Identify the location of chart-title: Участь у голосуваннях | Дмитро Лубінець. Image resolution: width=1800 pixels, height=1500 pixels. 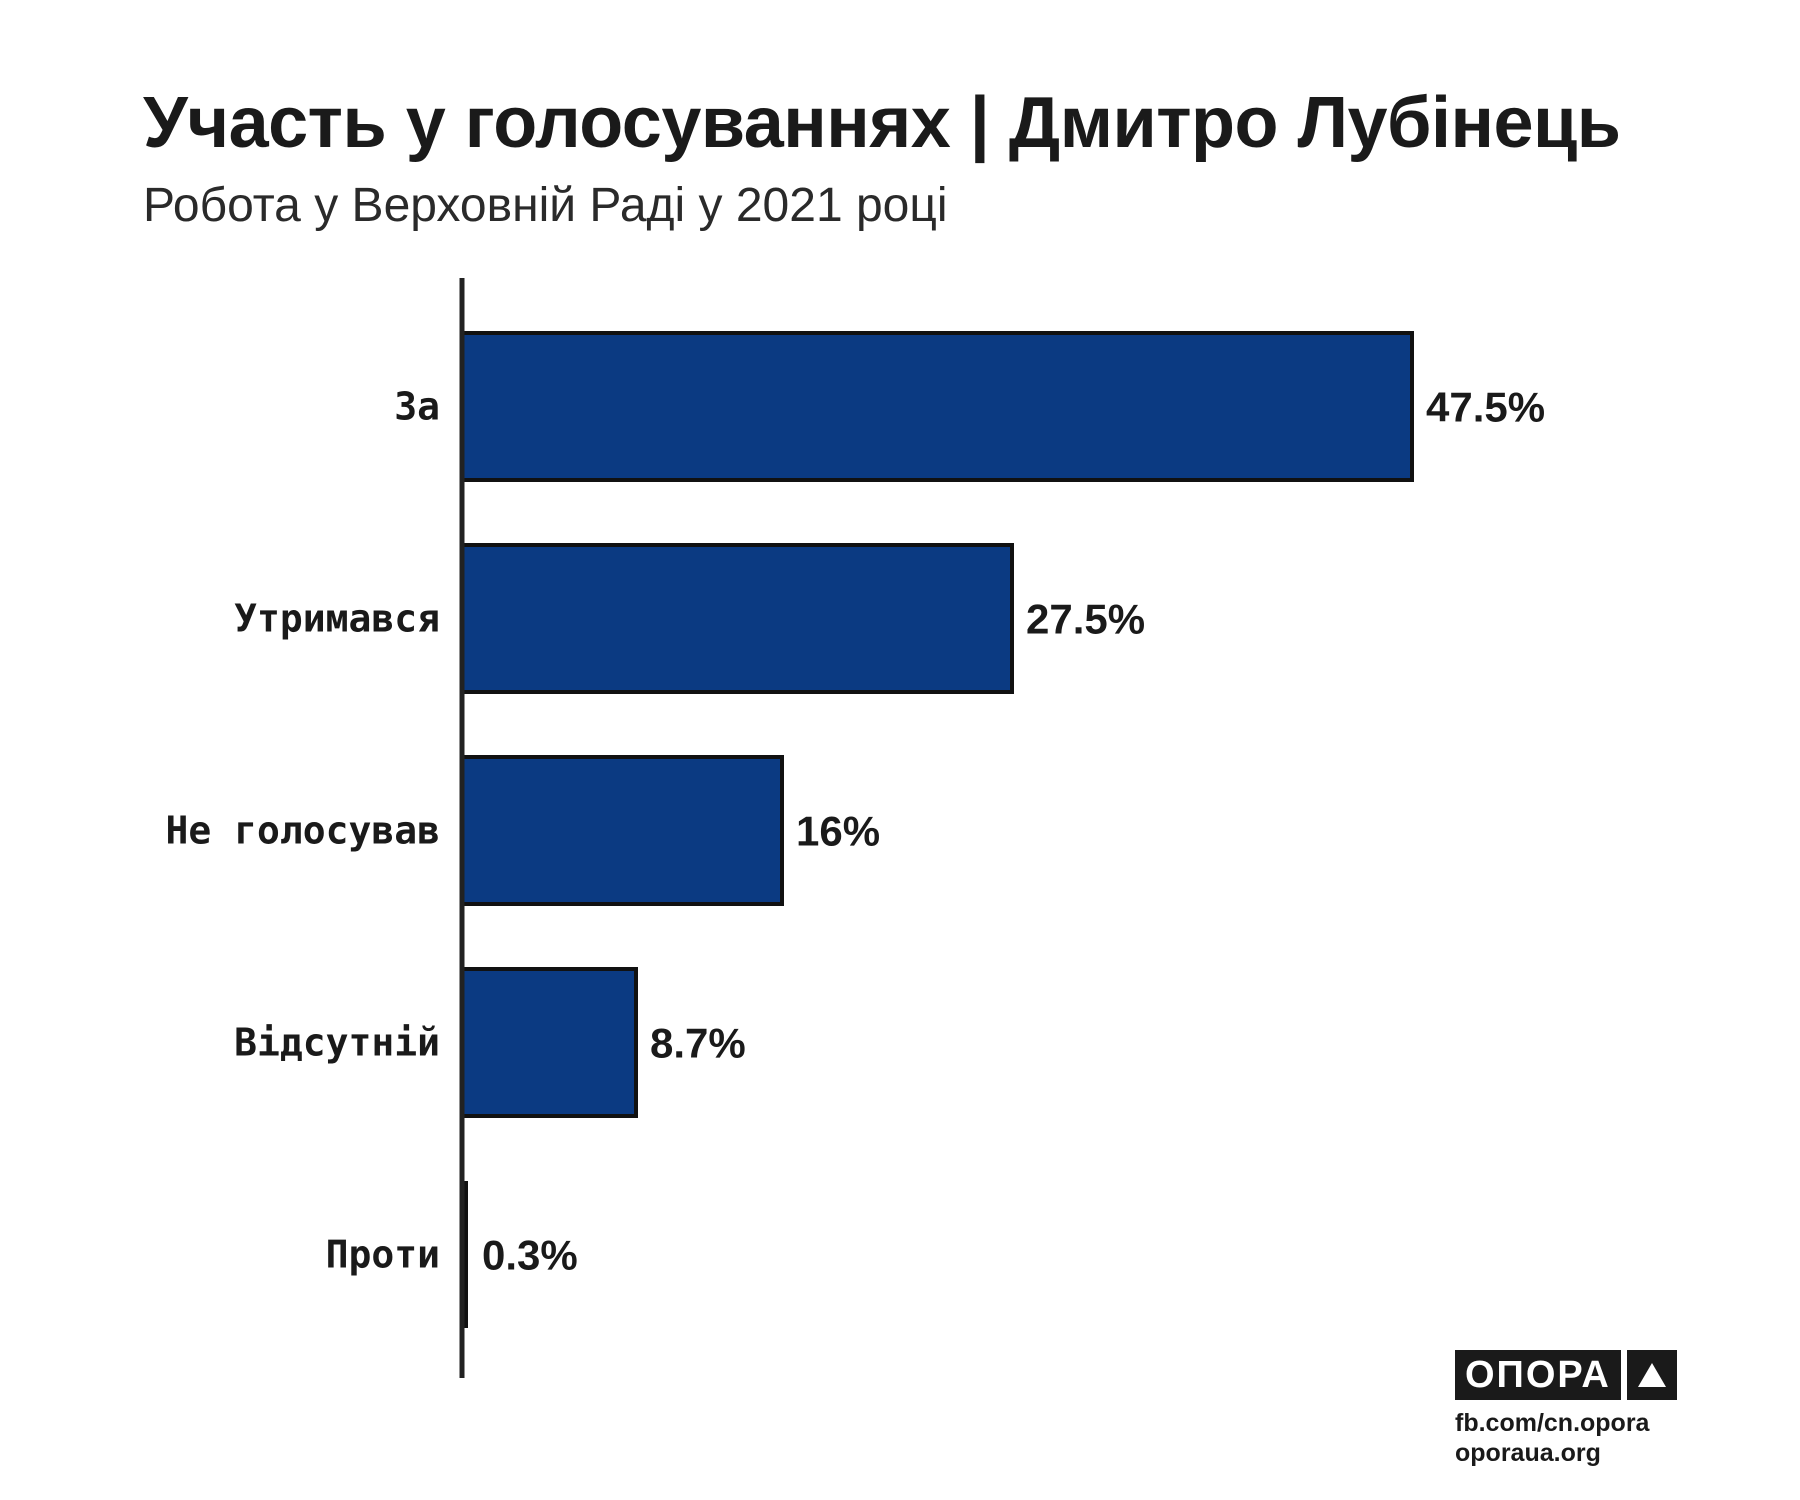
(882, 123).